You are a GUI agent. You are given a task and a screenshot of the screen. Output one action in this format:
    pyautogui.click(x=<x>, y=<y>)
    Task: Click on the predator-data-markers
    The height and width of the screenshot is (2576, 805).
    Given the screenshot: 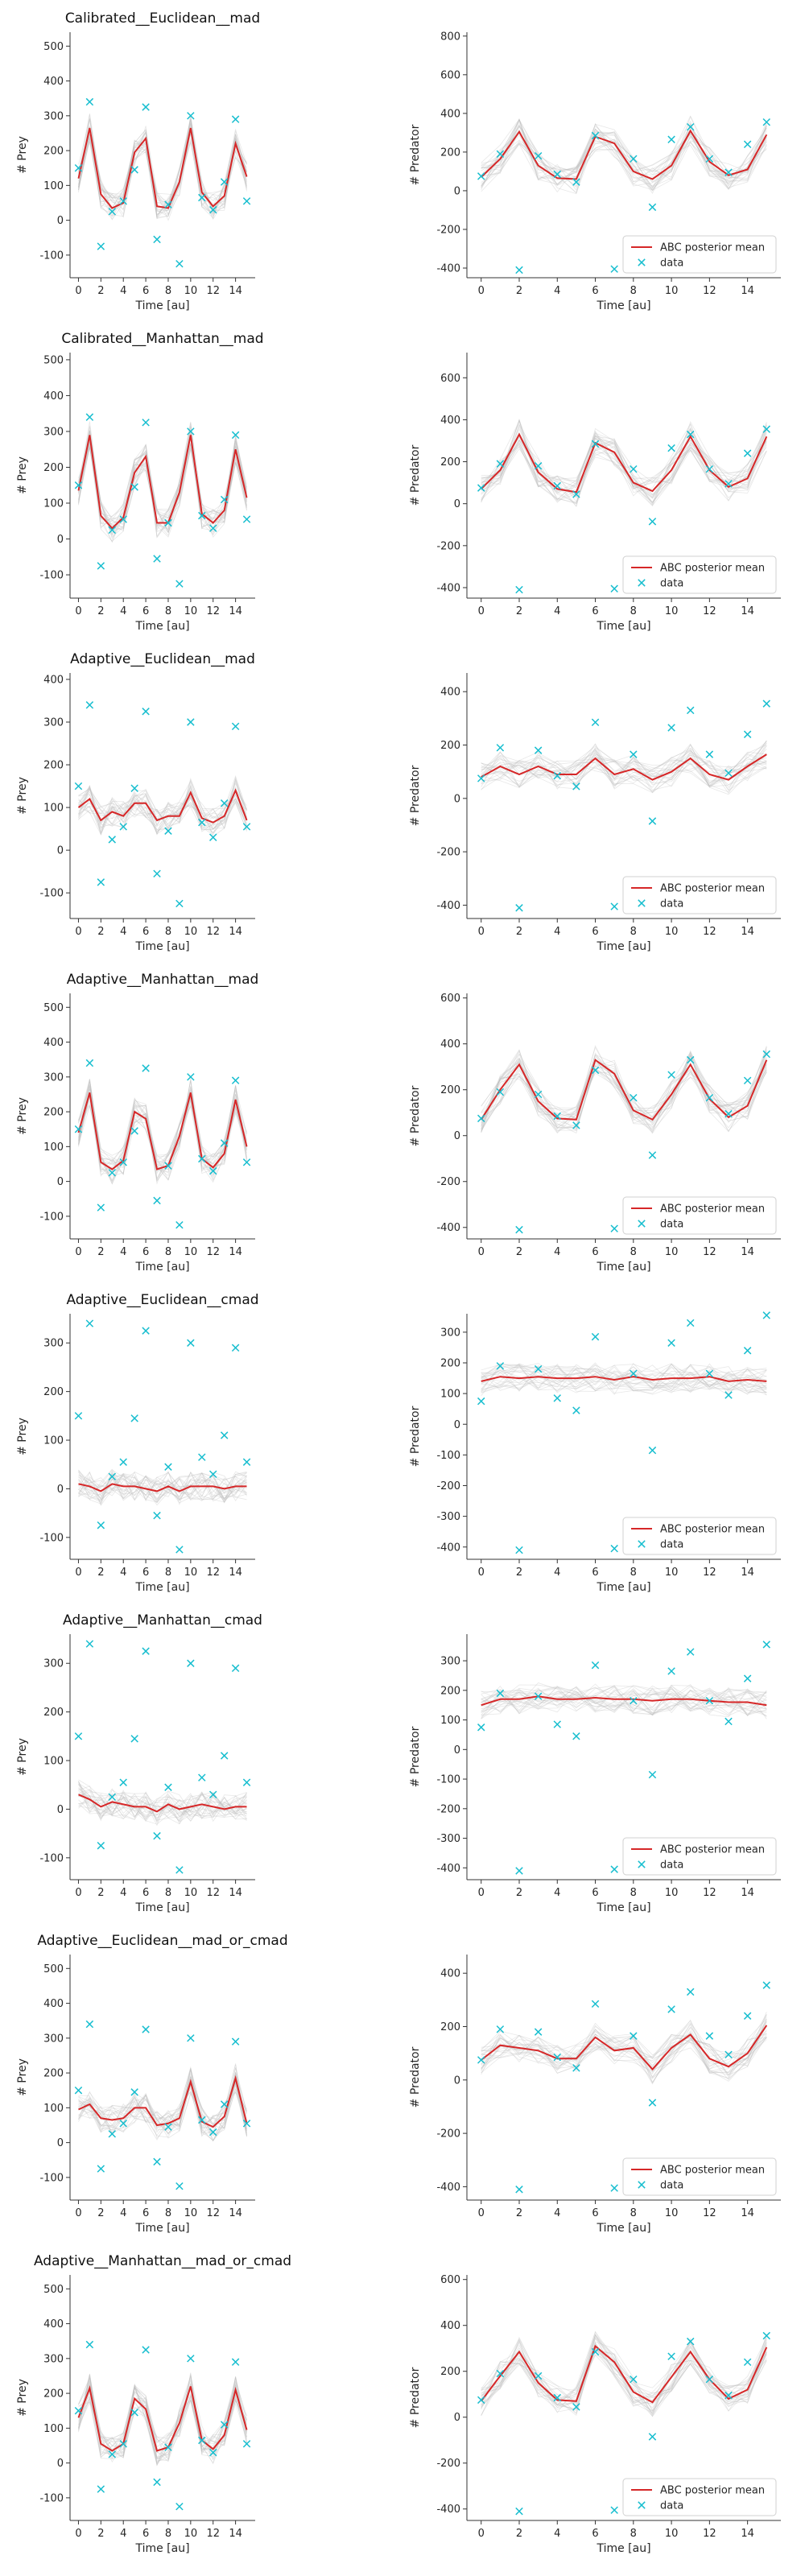 What is the action you would take?
    pyautogui.click(x=624, y=806)
    